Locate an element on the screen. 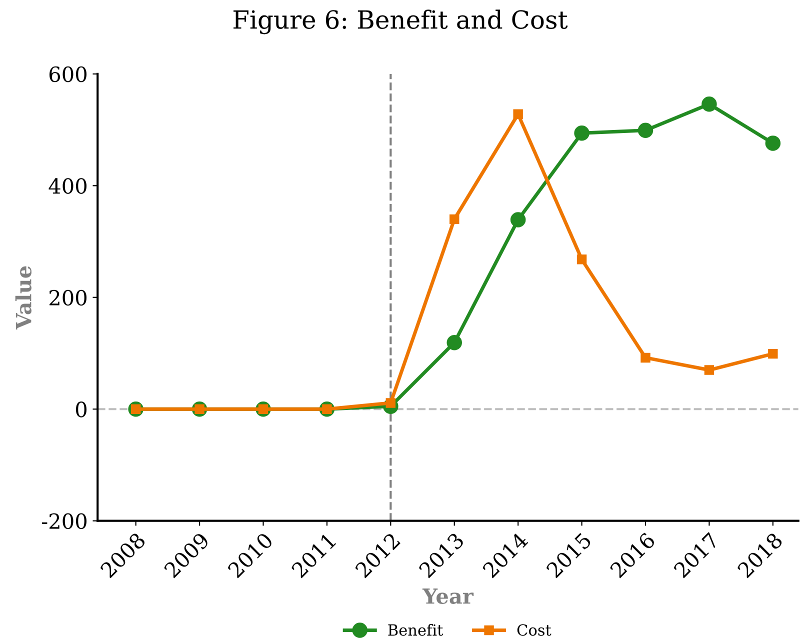 Image resolution: width=800 pixels, height=643 pixels. legend-label: Cost is located at coordinates (534, 630).